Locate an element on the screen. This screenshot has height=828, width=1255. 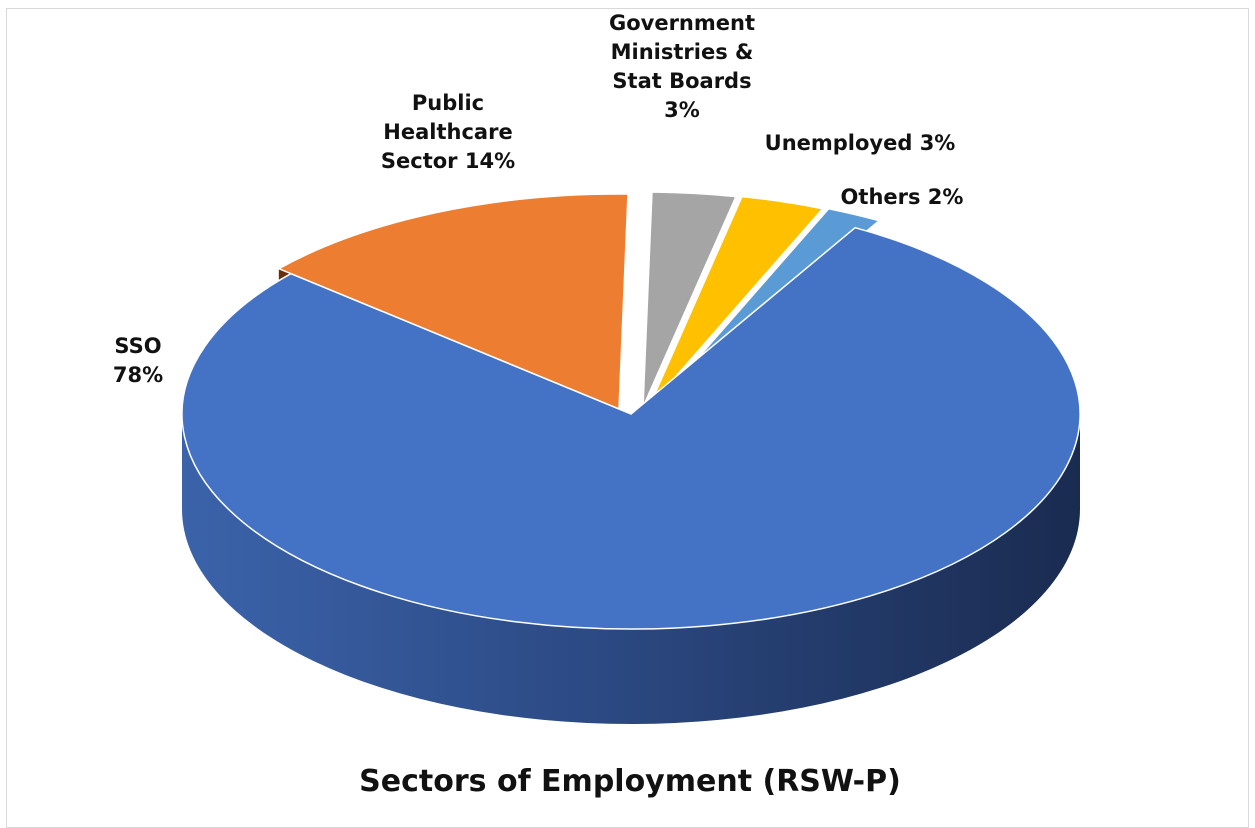
slice-label: Public Healthcare Sector 14% is located at coordinates (448, 132).